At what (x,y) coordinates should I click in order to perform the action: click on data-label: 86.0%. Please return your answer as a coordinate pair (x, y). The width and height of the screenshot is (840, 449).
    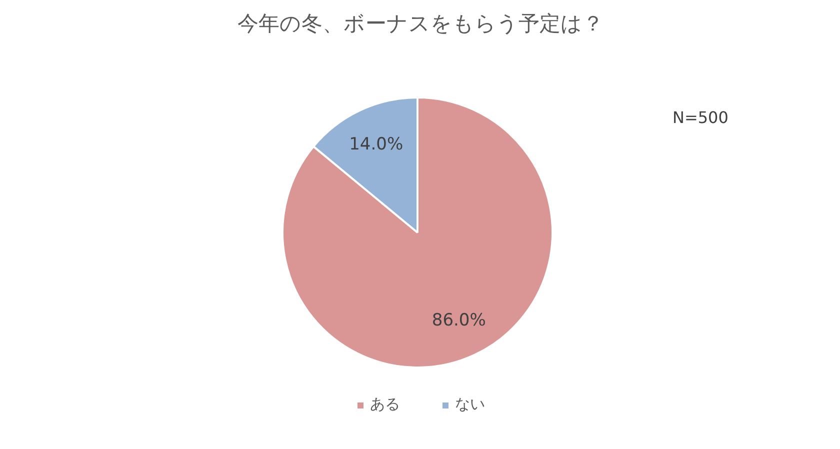
    Looking at the image, I should click on (459, 320).